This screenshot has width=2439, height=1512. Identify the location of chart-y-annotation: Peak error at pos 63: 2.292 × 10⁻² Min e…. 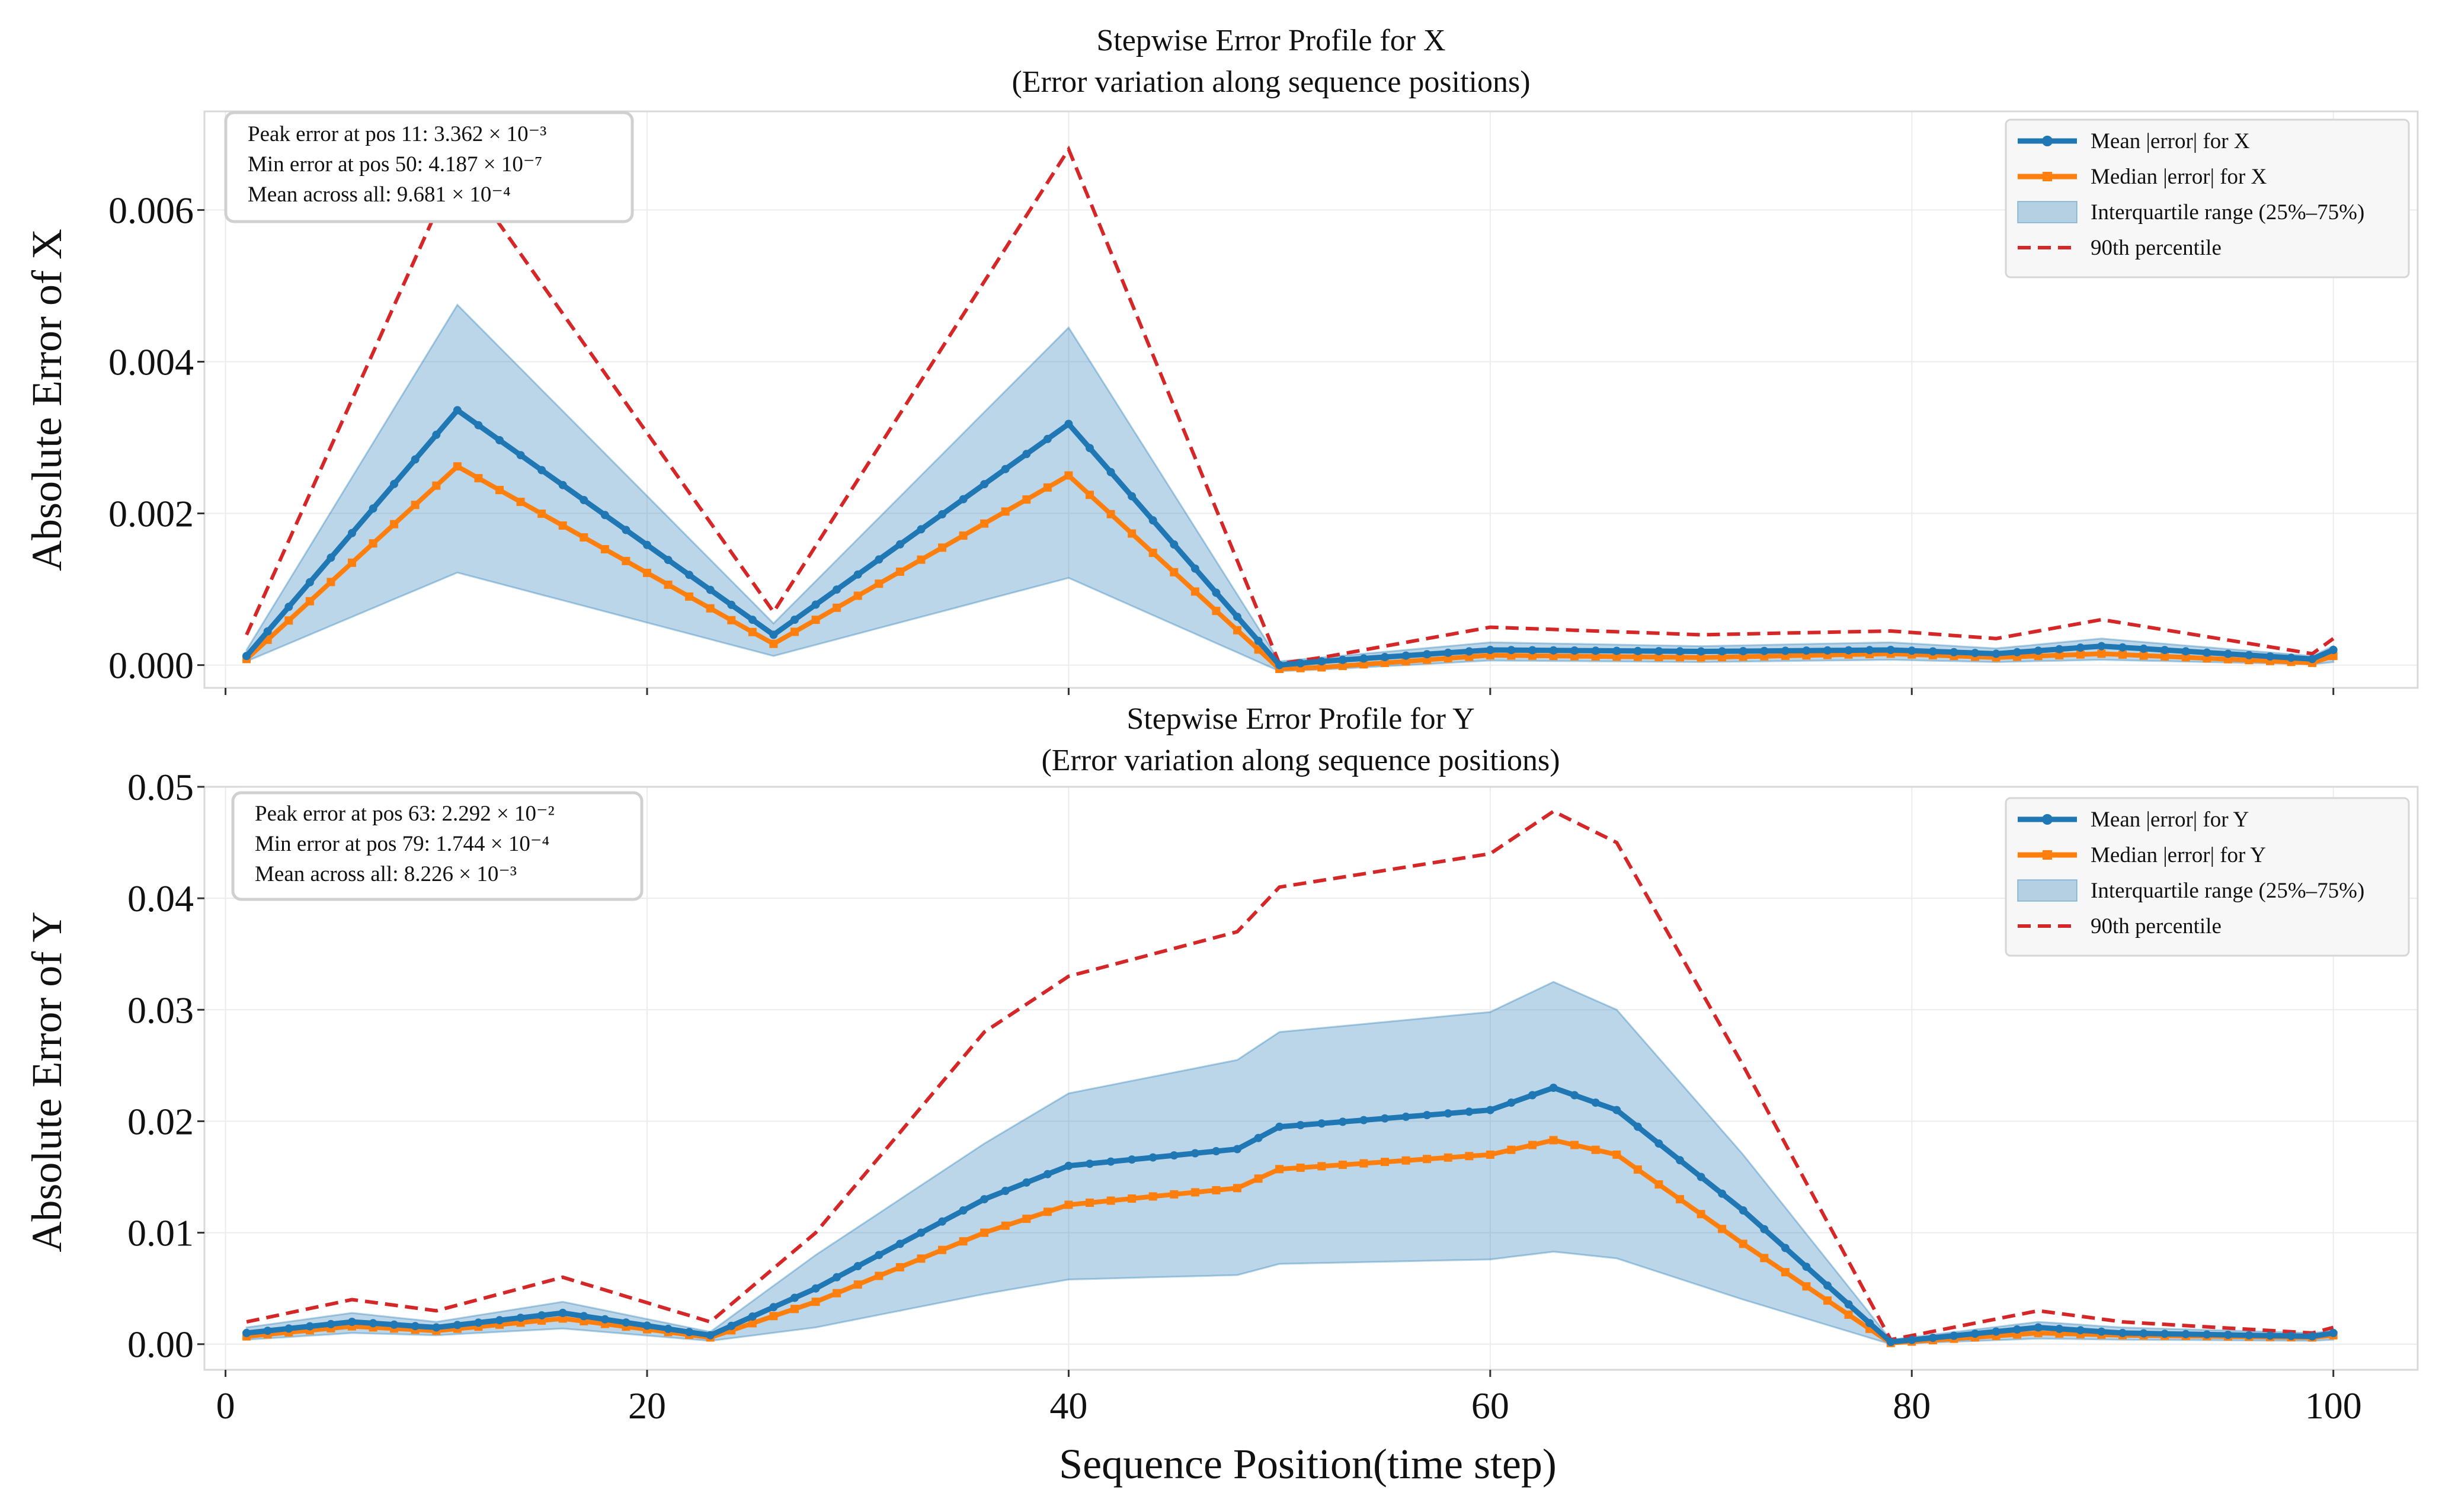
(438, 846).